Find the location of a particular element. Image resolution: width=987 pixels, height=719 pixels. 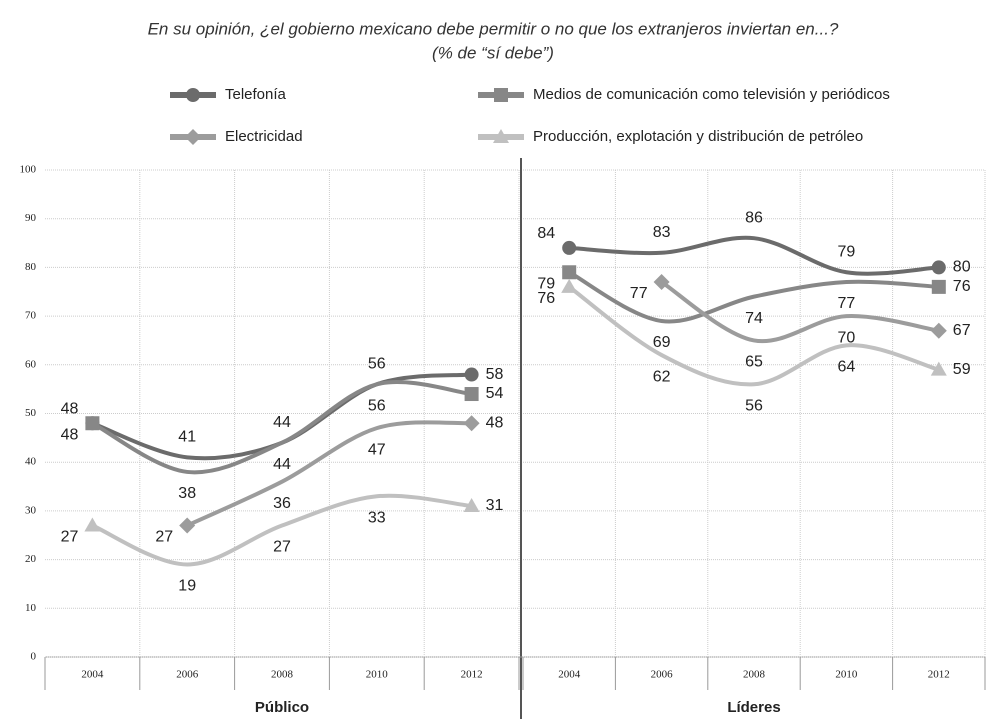

data-label: 86 is located at coordinates (754, 217).